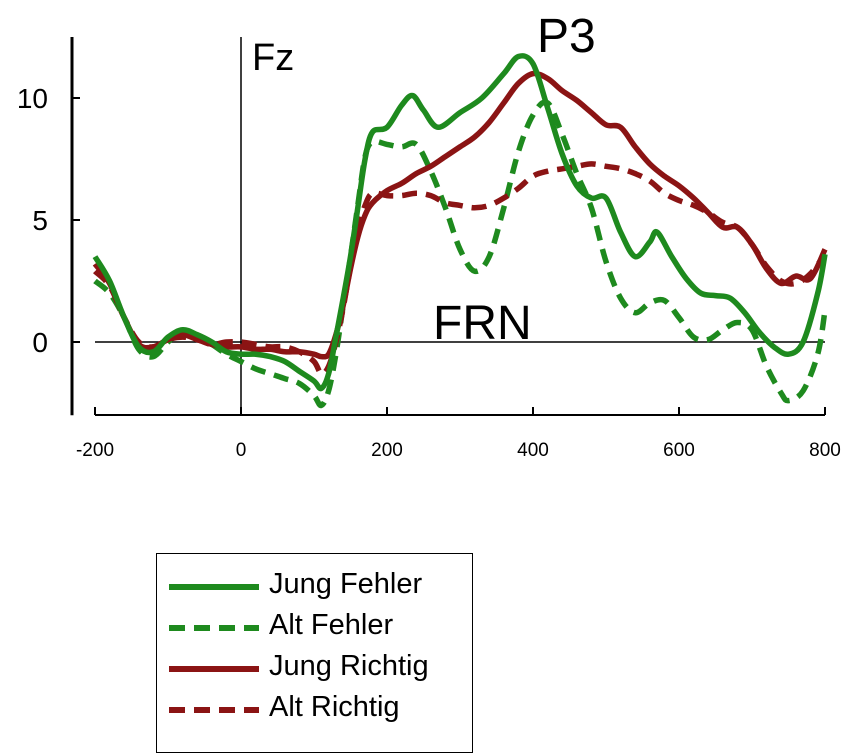 This screenshot has width=844, height=753. I want to click on frn-label: FRN, so click(482, 323).